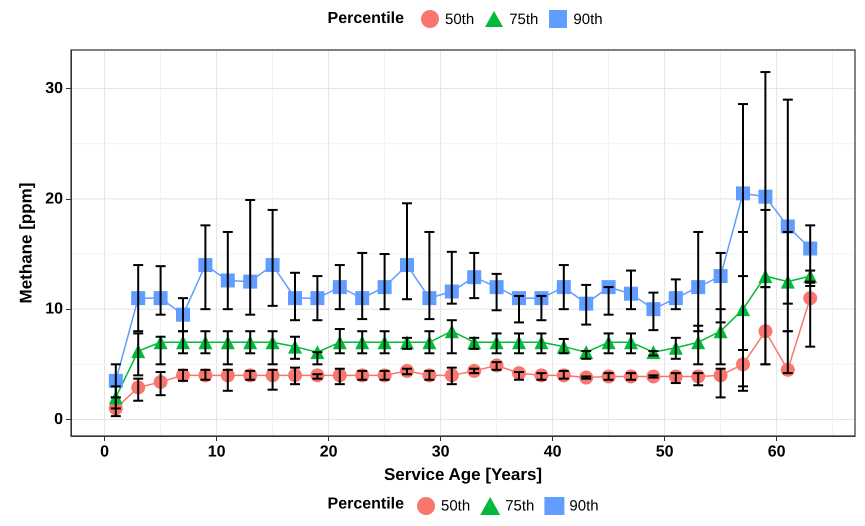  Describe the element at coordinates (365, 19) in the screenshot. I see `legend-title: Percentile` at that location.